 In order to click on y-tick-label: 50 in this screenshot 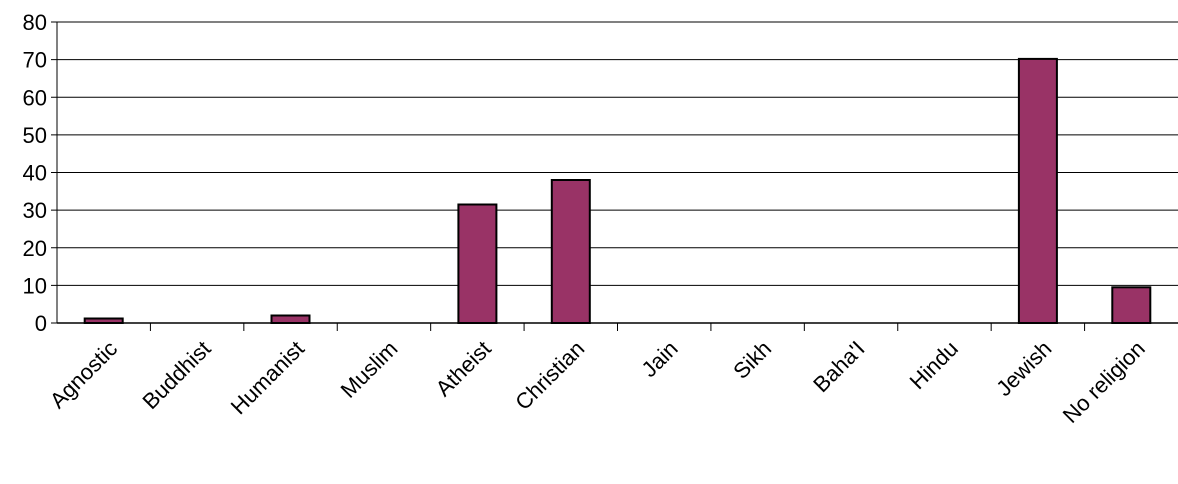, I will do `click(35, 135)`.